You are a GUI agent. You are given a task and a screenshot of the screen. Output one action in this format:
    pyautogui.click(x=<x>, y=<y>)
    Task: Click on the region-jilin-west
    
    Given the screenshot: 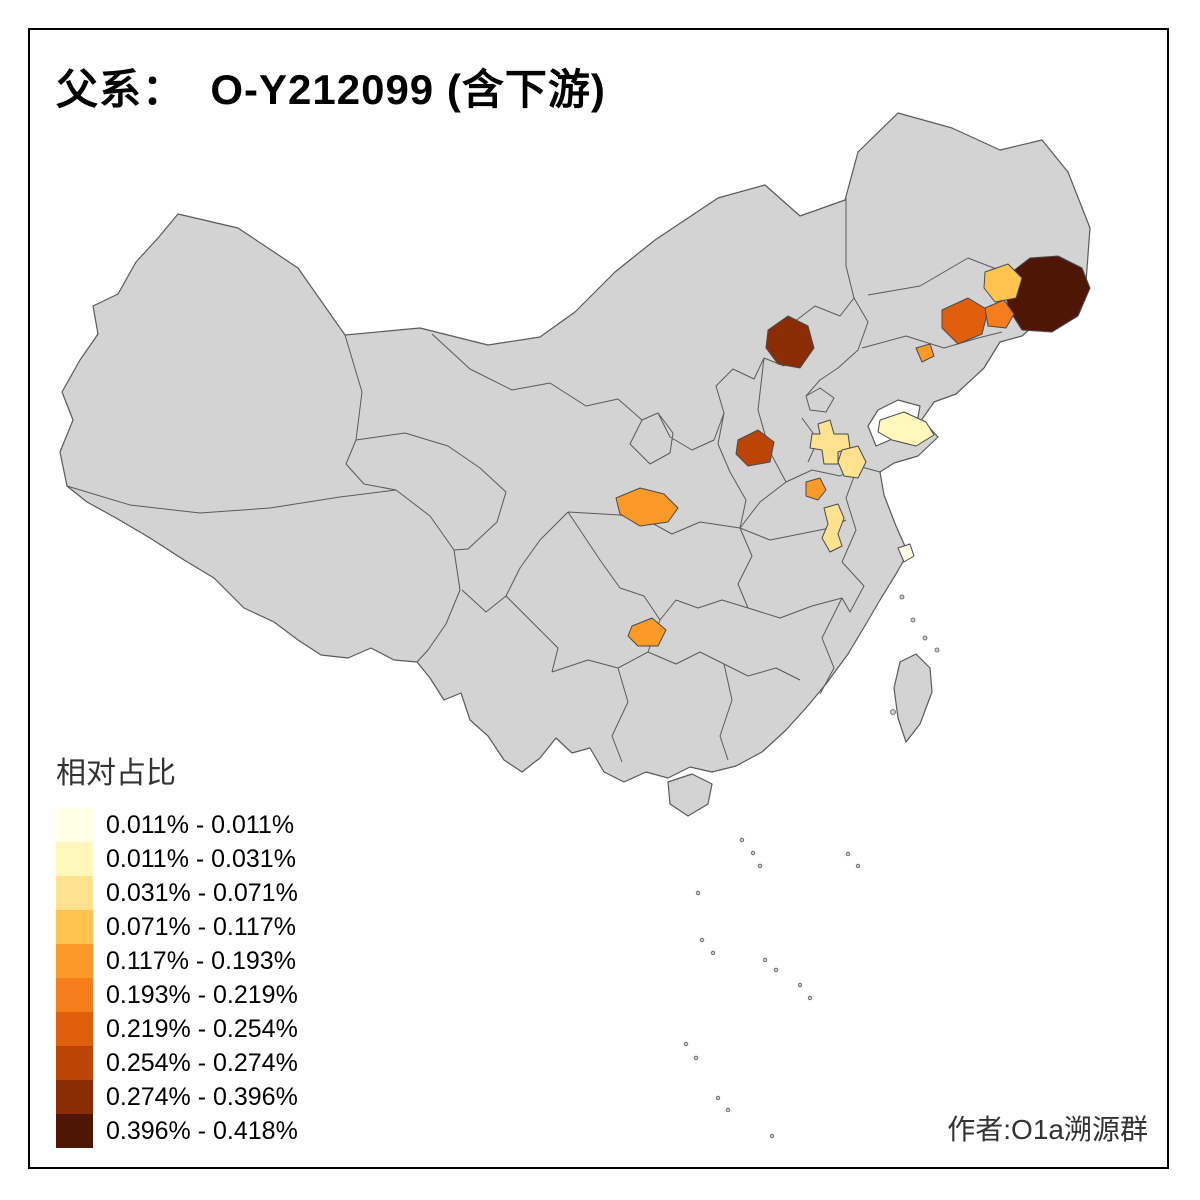 What is the action you would take?
    pyautogui.click(x=1003, y=283)
    